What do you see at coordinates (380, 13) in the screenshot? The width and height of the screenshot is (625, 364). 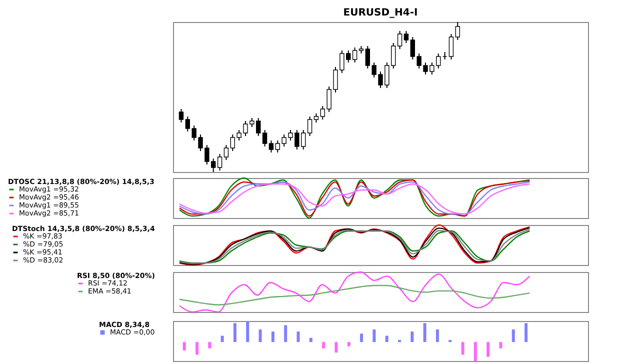 I see `chart-title: EURUSD_H4-I` at bounding box center [380, 13].